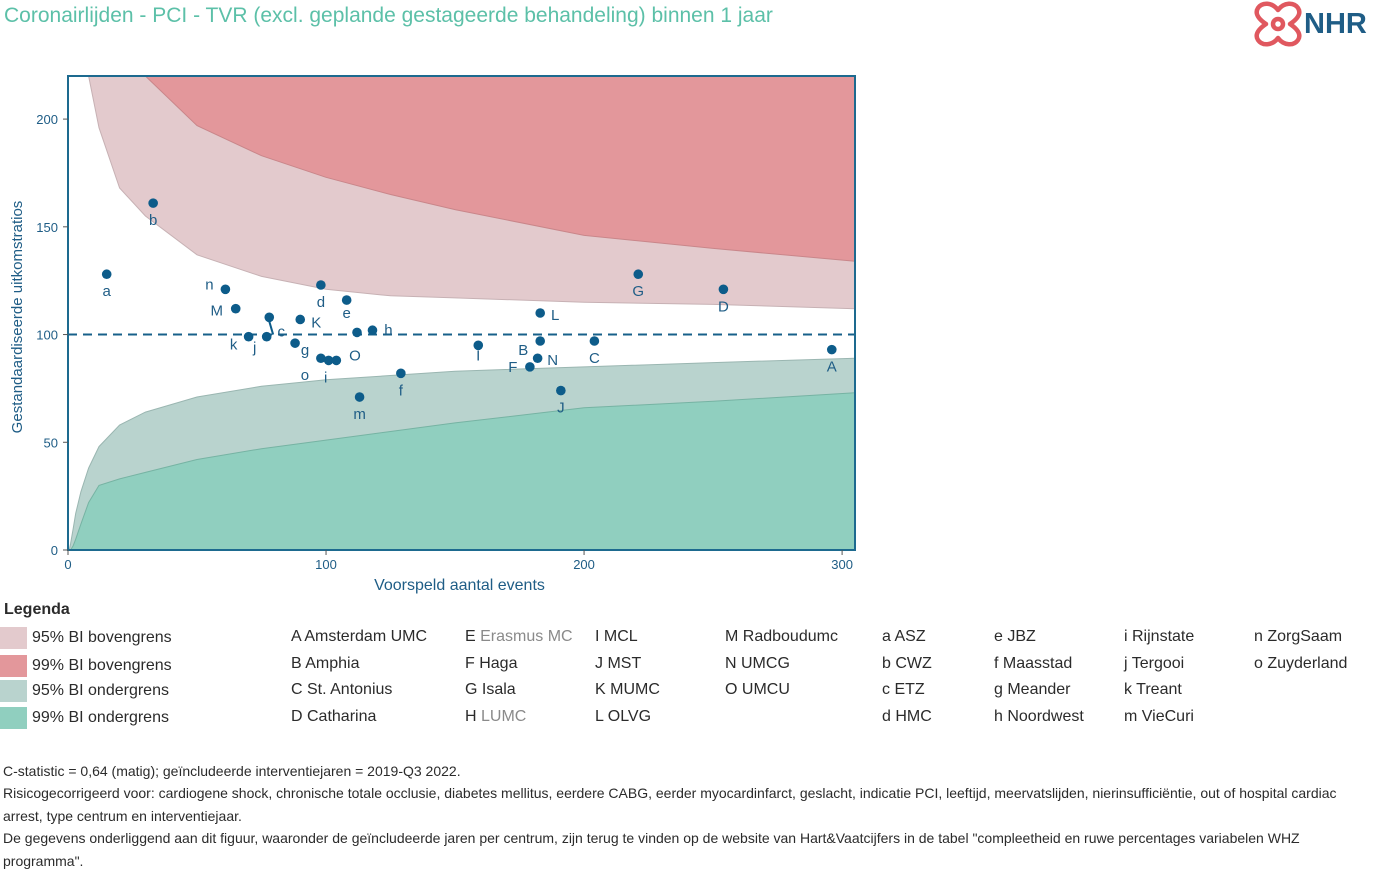  I want to click on legend-center-name: Amphia, so click(332, 663).